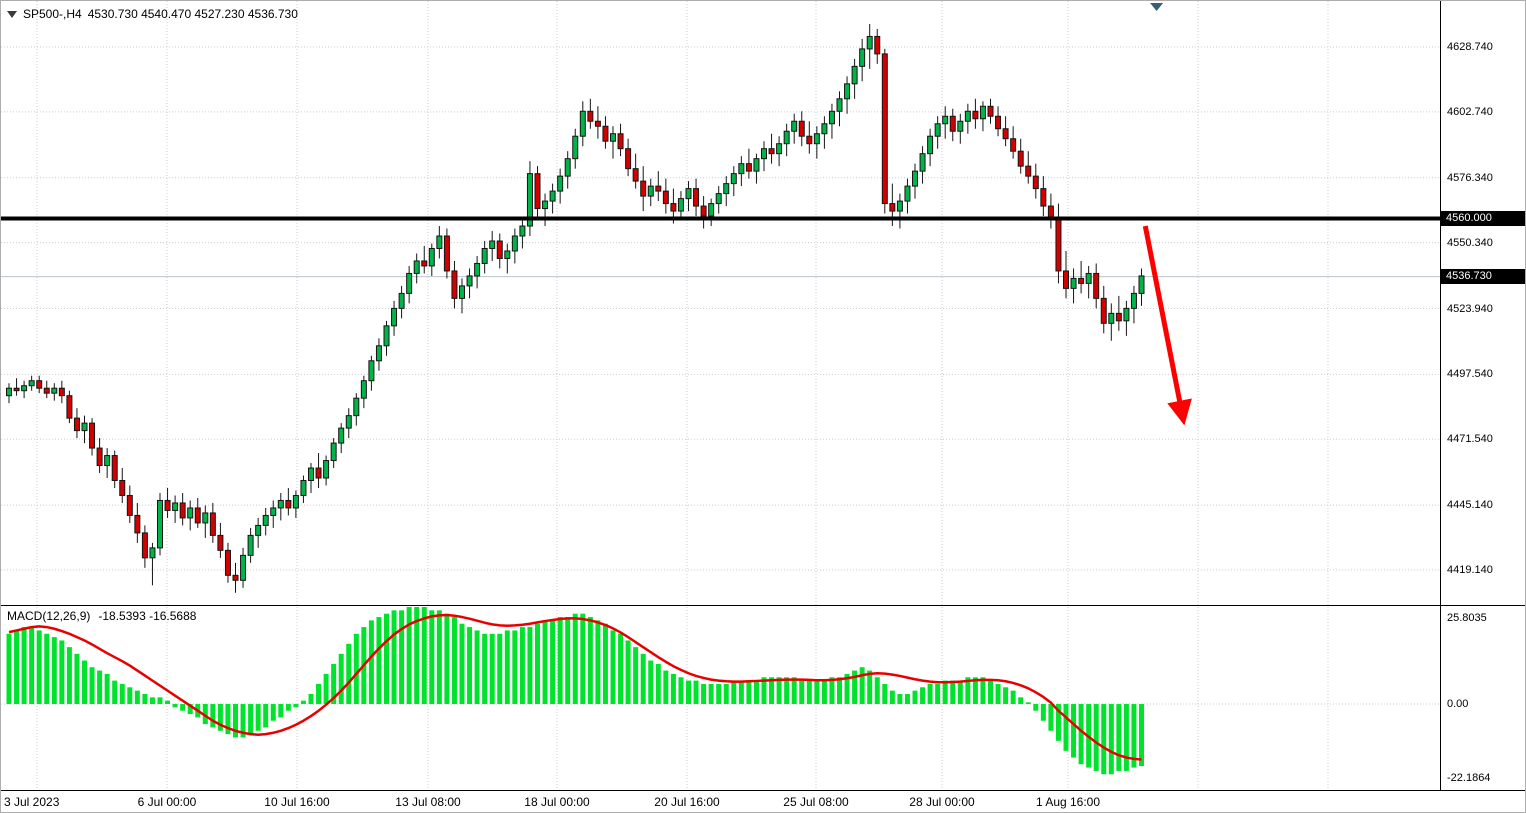  What do you see at coordinates (687, 802) in the screenshot?
I see `time-axis-label: 20 Jul 16:00` at bounding box center [687, 802].